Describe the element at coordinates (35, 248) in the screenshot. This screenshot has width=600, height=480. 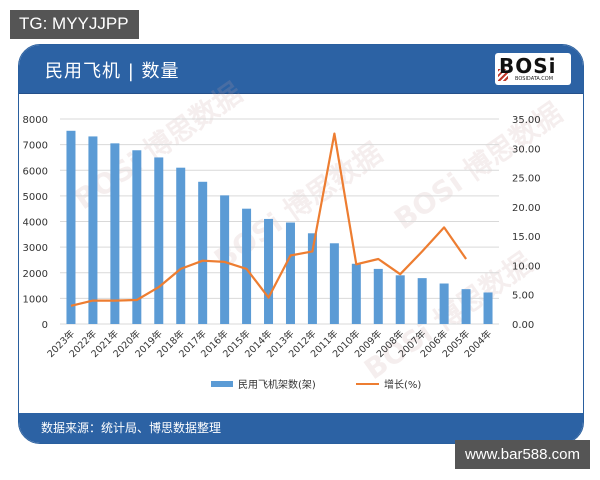
I see `left-axis-tick: 3000` at that location.